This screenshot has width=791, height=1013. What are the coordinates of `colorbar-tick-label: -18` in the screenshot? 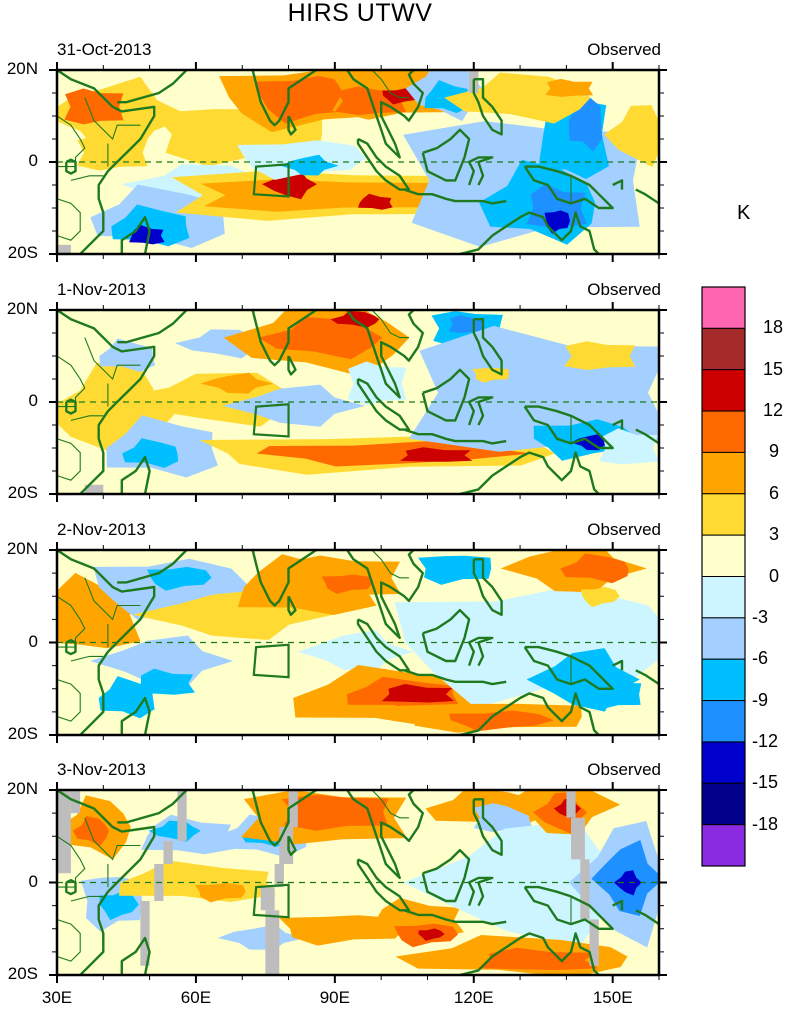 It's located at (765, 823).